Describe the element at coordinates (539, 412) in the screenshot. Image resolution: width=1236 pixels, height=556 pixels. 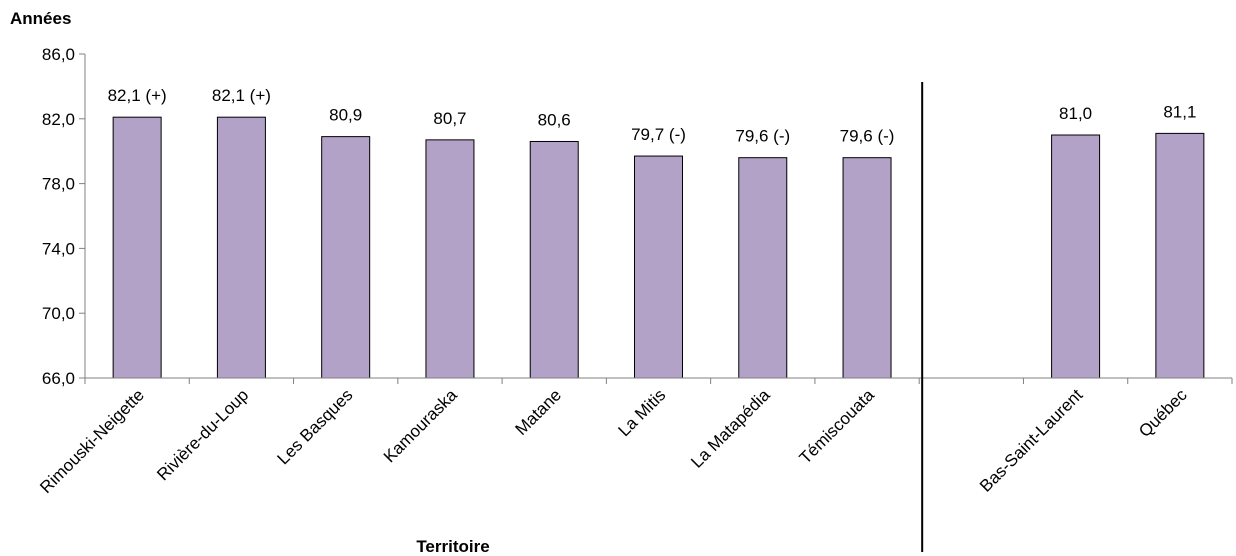
I see `x-tick-label: Matane` at that location.